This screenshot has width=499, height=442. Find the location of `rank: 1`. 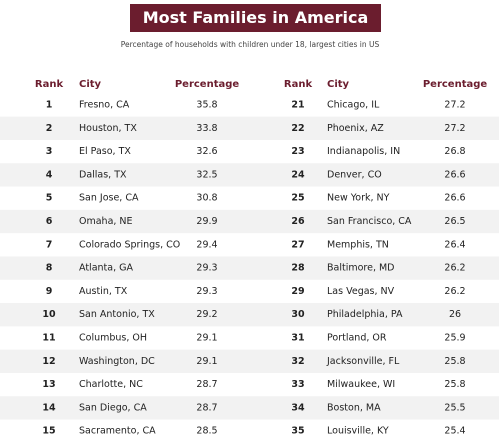

rank: 1 is located at coordinates (49, 105).